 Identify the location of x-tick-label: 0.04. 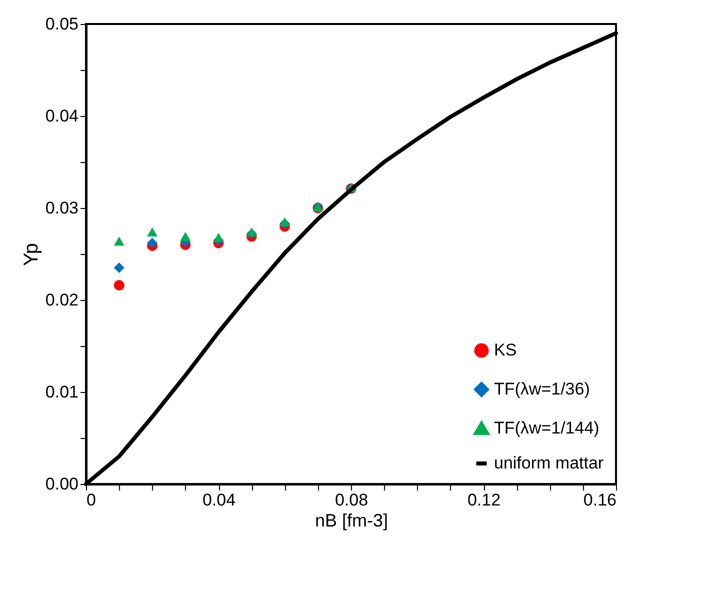
(219, 500).